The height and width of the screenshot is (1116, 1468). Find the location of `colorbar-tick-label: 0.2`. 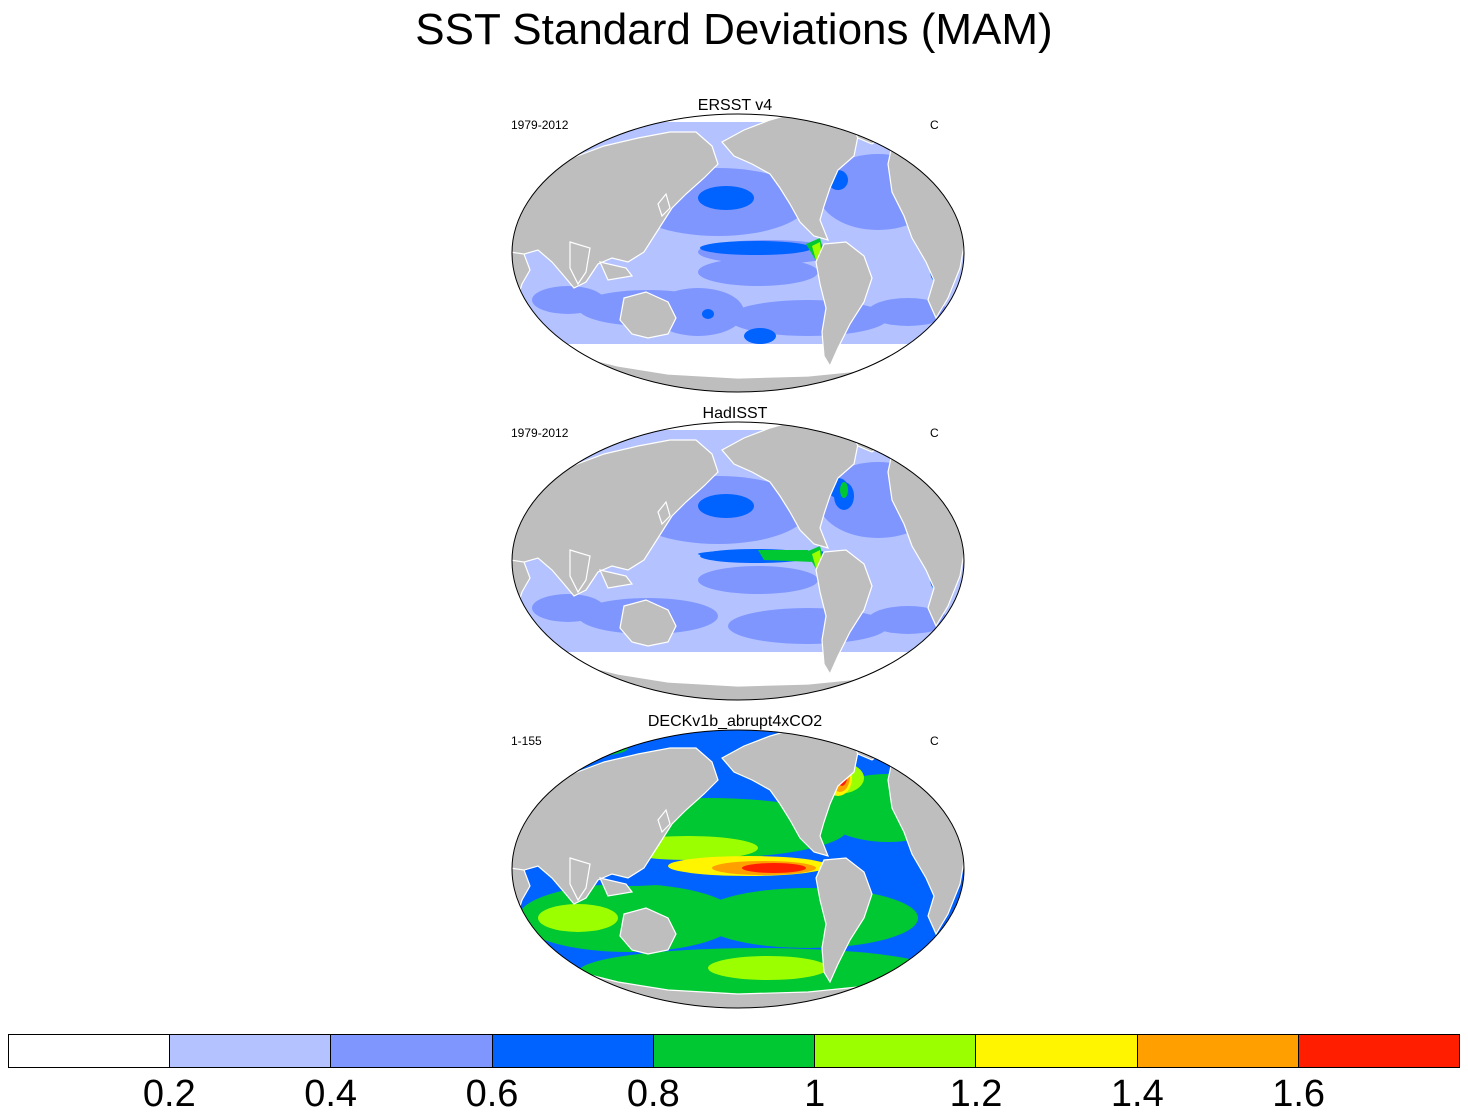

colorbar-tick-label: 0.2 is located at coordinates (169, 1094).